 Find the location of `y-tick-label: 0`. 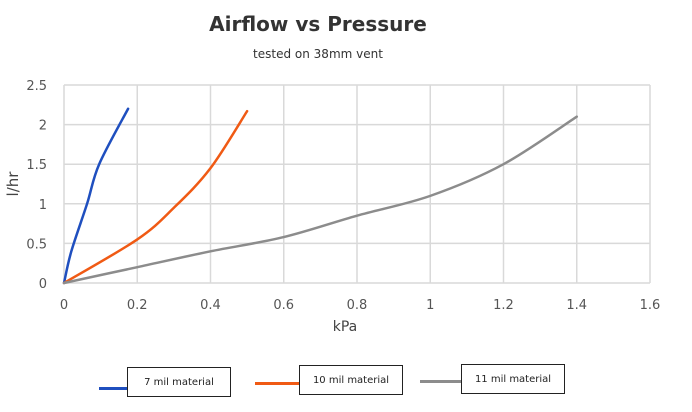

y-tick-label: 0 is located at coordinates (43, 284).